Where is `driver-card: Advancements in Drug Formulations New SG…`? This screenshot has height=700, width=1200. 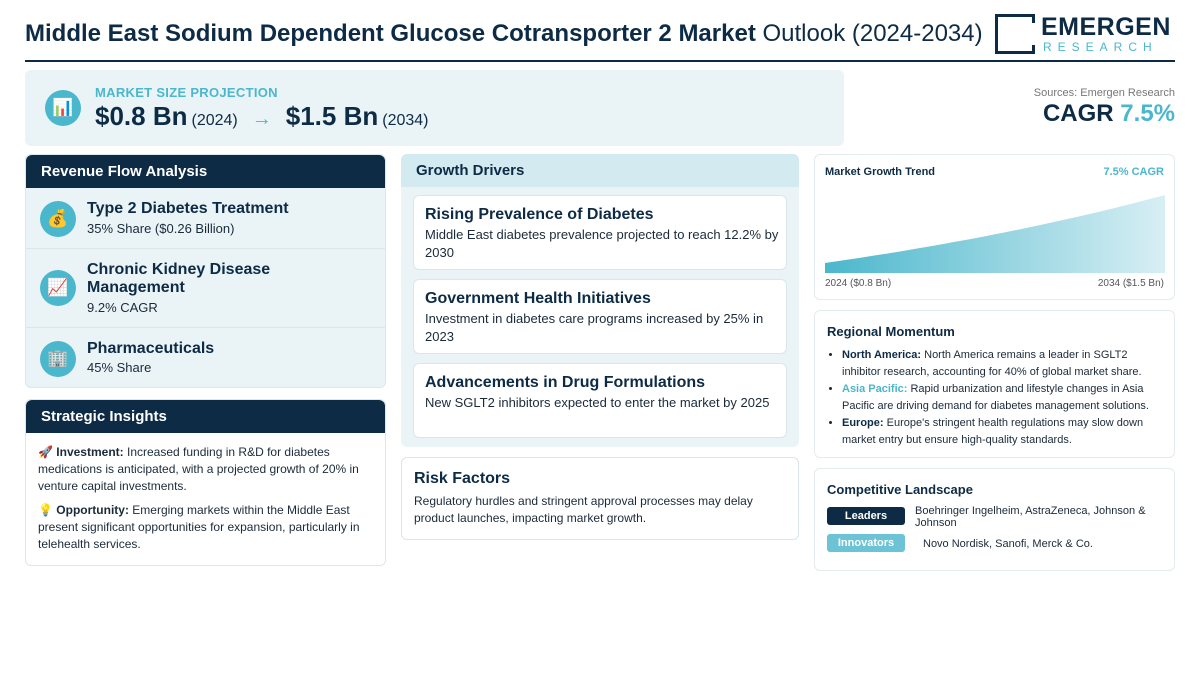 driver-card: Advancements in Drug Formulations New SG… is located at coordinates (600, 400).